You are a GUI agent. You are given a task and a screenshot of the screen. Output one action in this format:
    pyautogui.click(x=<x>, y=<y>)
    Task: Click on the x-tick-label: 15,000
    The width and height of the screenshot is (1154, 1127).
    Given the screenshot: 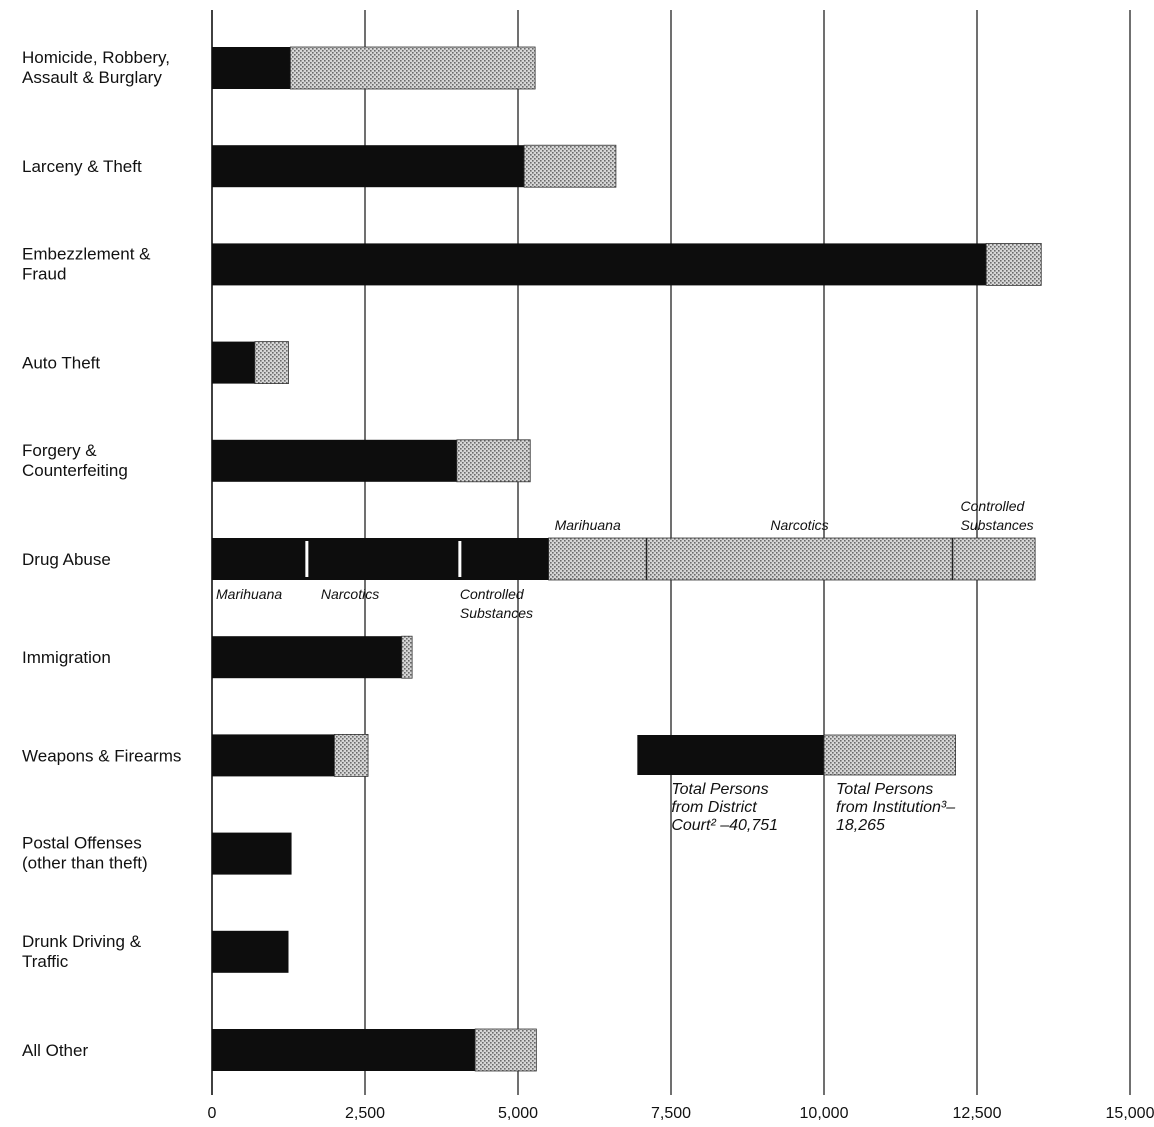 What is the action you would take?
    pyautogui.click(x=1130, y=1113)
    